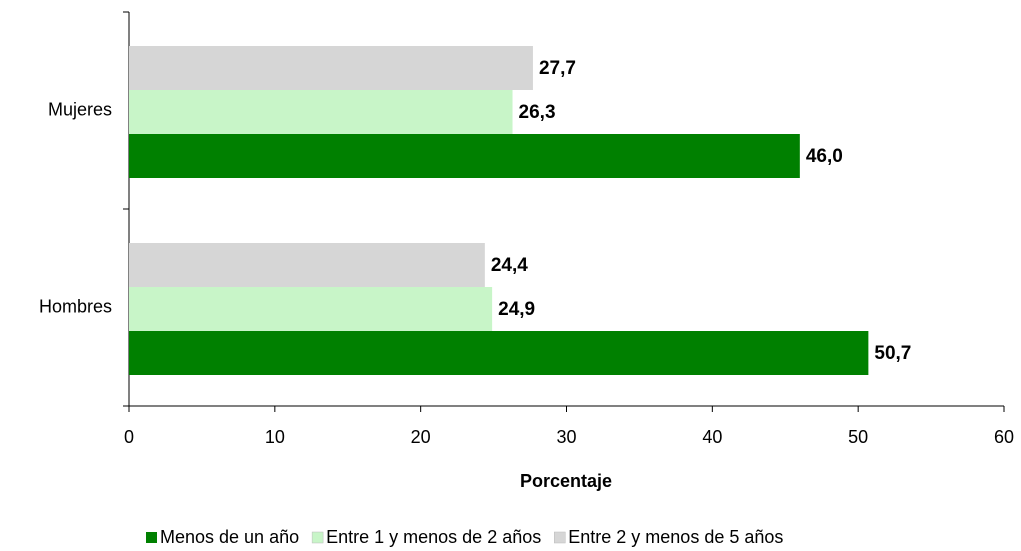 The height and width of the screenshot is (551, 1021). What do you see at coordinates (566, 481) in the screenshot?
I see `x-axis-label: Porcentaje` at bounding box center [566, 481].